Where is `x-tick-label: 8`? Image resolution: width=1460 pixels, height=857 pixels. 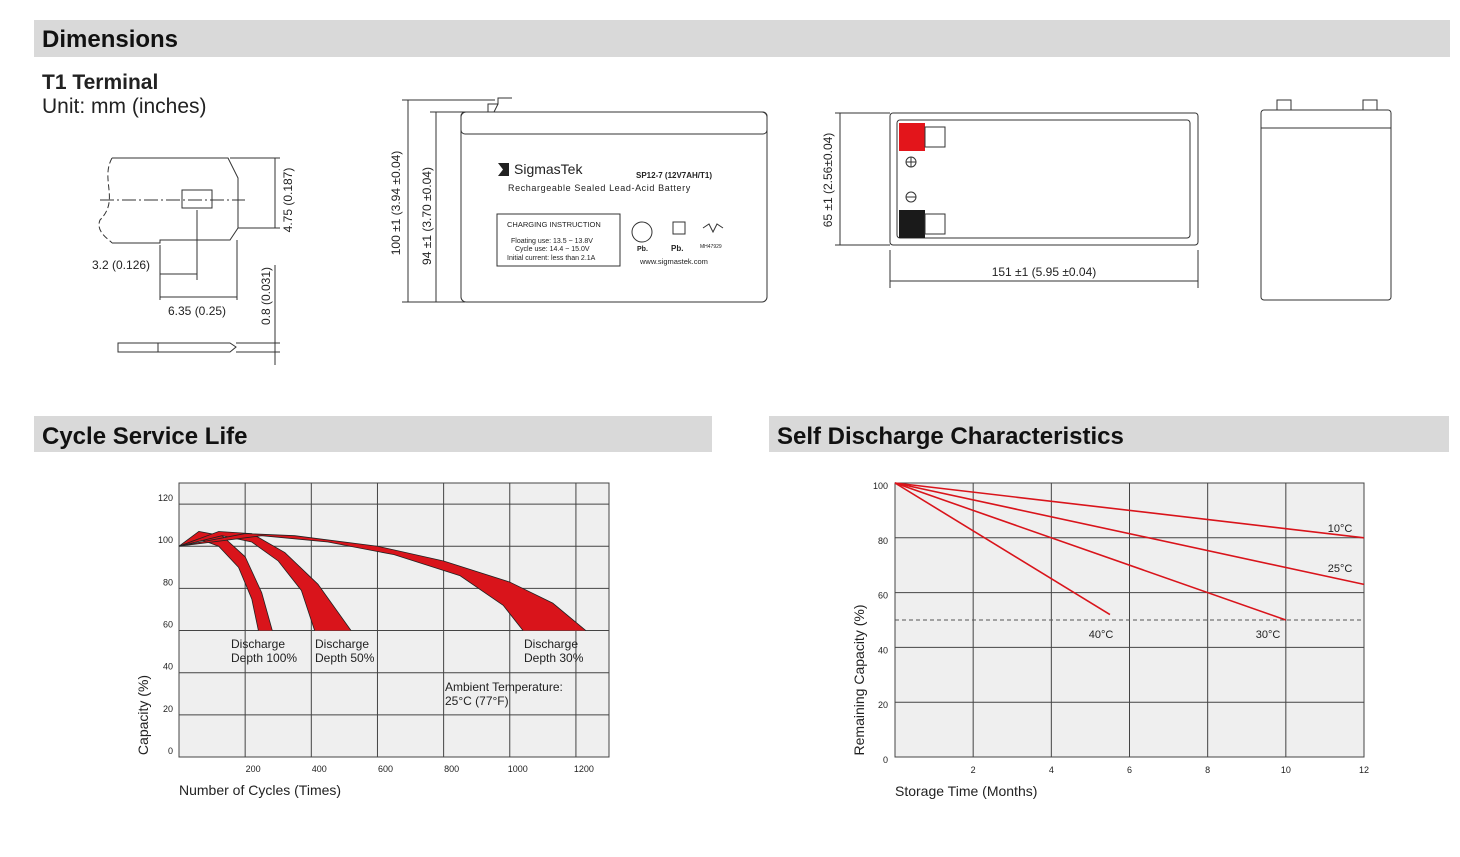 x-tick-label: 8 is located at coordinates (1207, 770).